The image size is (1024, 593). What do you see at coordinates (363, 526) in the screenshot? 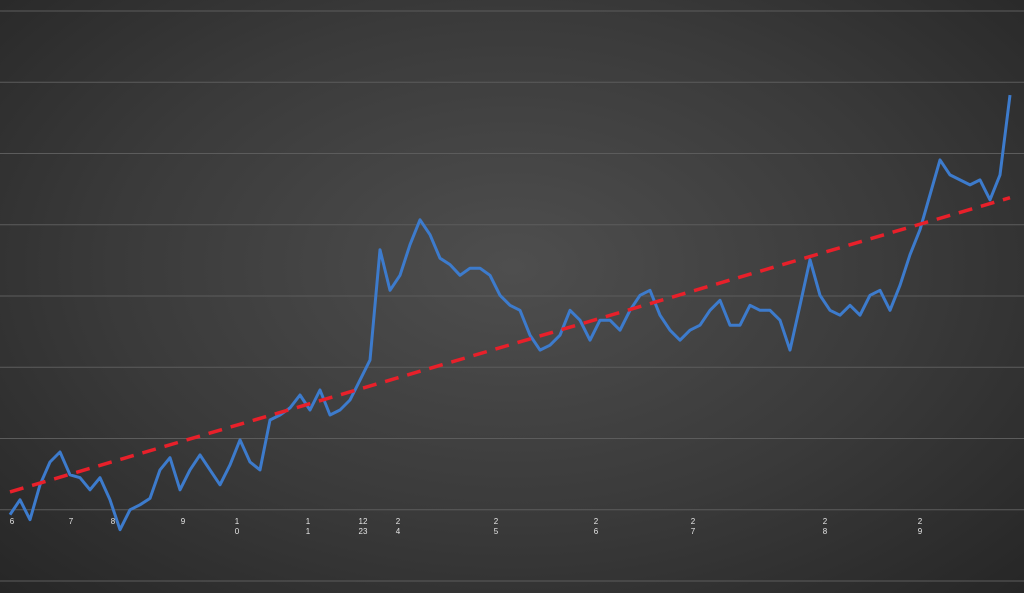
I see `x-tick-label: 12 23` at bounding box center [363, 526].